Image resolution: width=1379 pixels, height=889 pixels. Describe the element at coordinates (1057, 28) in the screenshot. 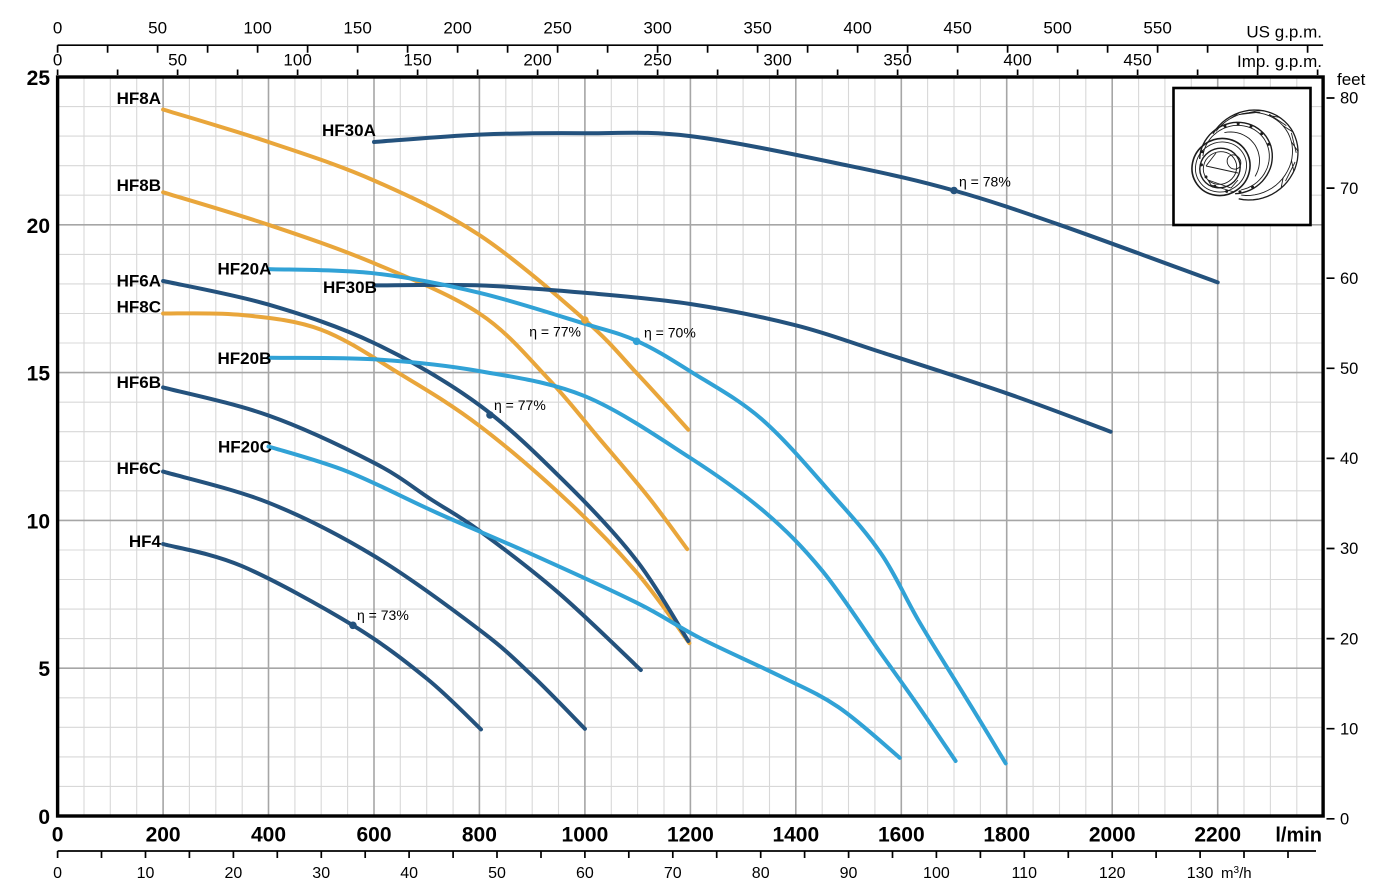

I see `svg-text: 500` at that location.